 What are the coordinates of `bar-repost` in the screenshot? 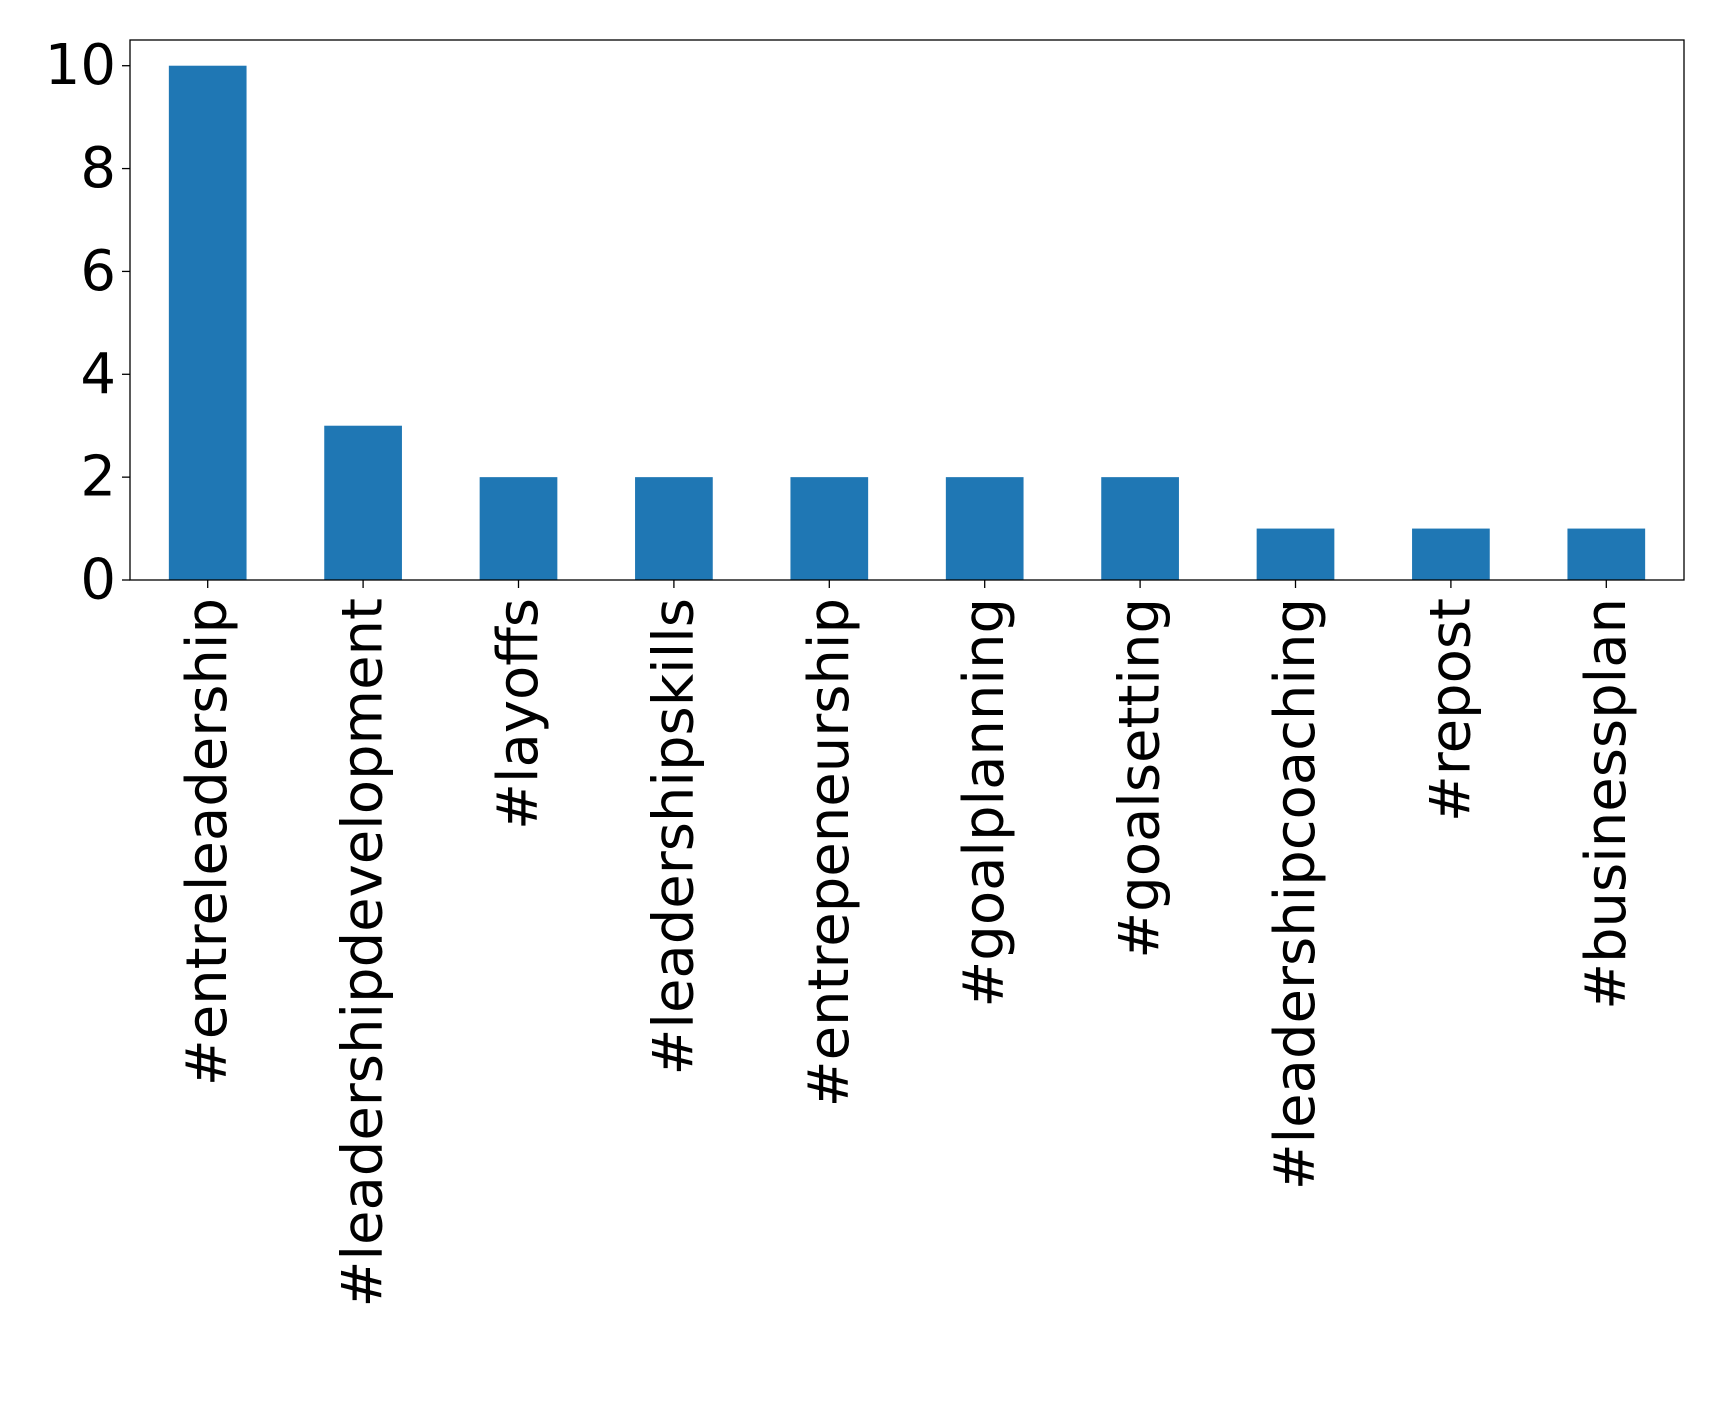 It's located at (1451, 554).